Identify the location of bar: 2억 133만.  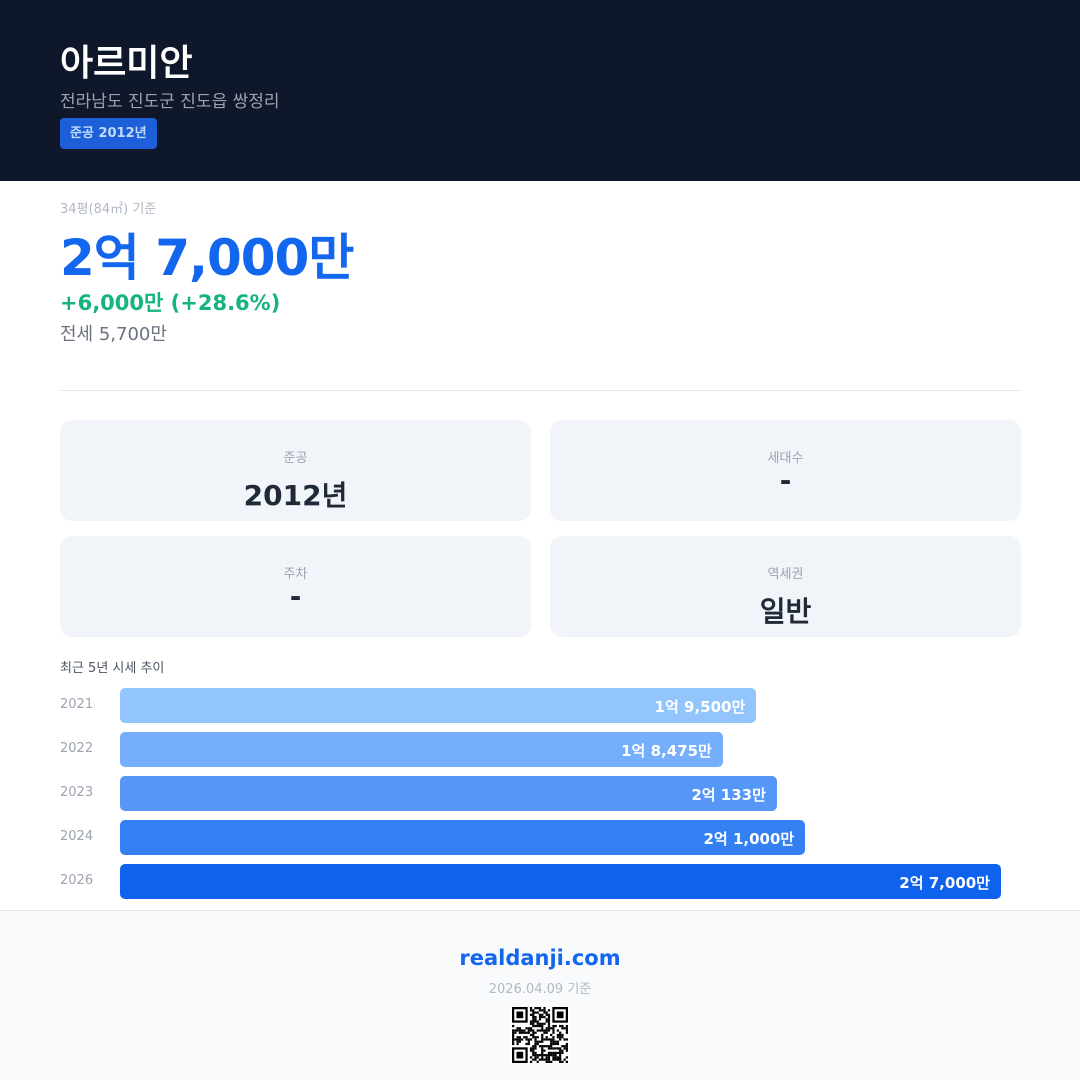
(448, 793).